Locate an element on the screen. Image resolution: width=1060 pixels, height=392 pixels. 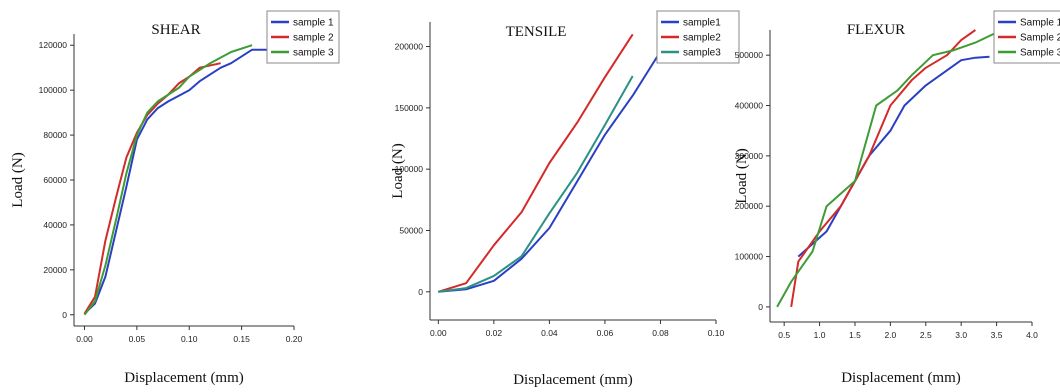
flexur-legend: Sample 1 Sample 2 Sample 3 is located at coordinates (1026, 37).